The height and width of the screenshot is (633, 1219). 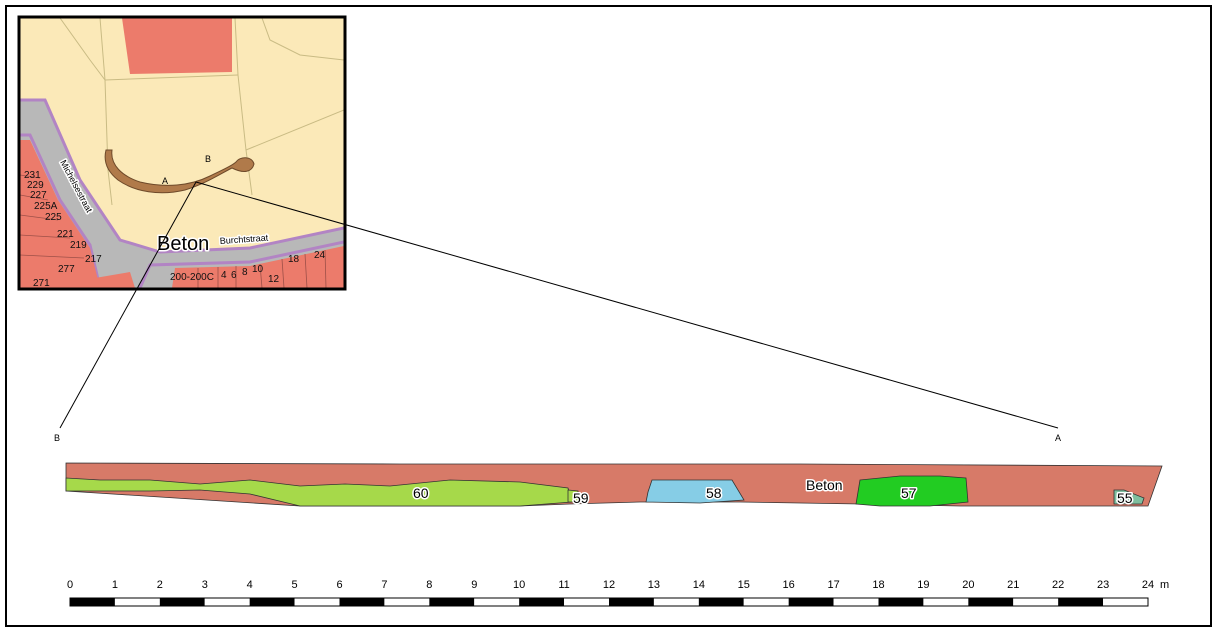 I want to click on scale-tick-label: 11, so click(x=563, y=585).